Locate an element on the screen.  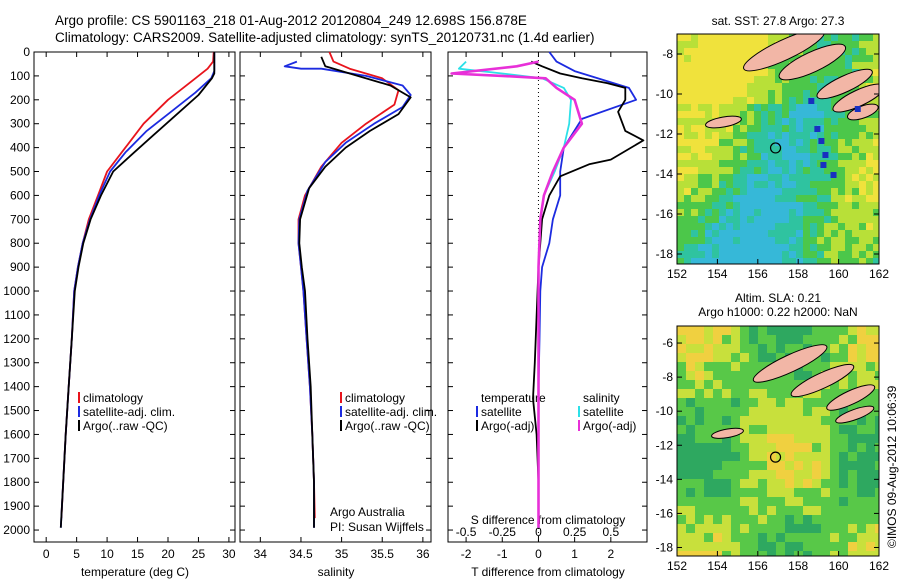
temperature-xtick-label: 20 is located at coordinates (168, 554).